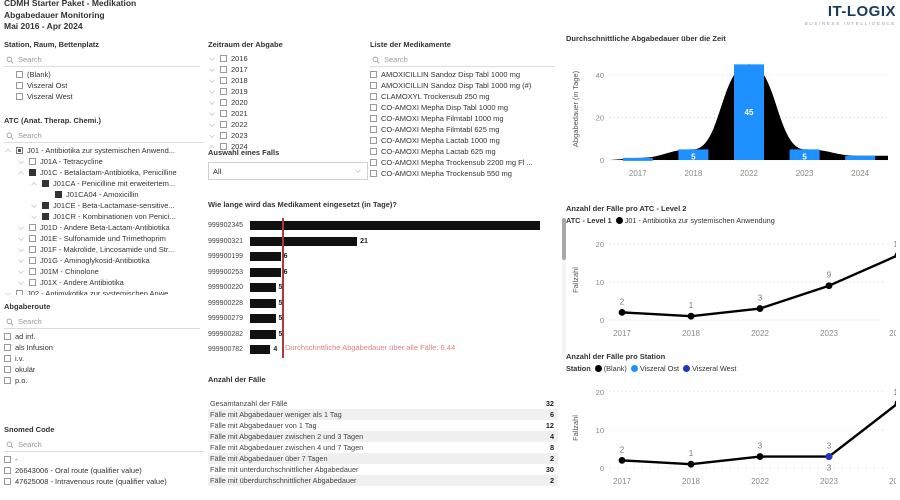 The height and width of the screenshot is (500, 900). I want to click on list-item: Viszeral Ost, so click(102, 85).